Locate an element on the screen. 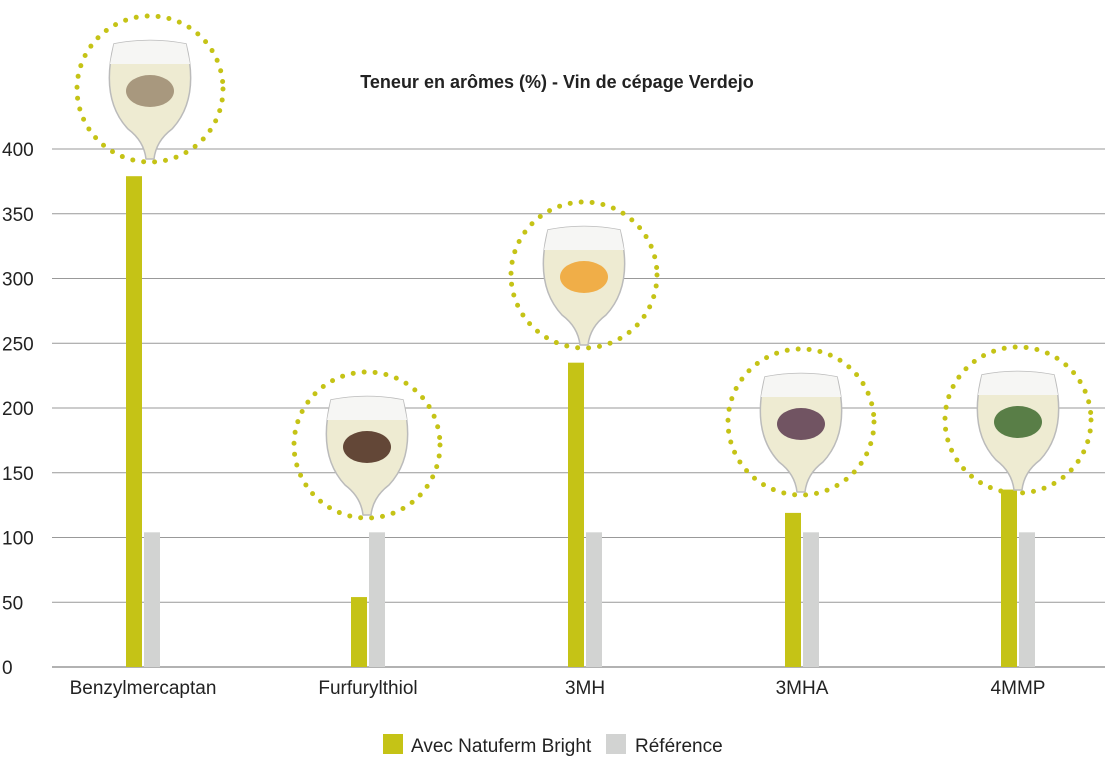 This screenshot has width=1119, height=775. x-tick-label: 3MH is located at coordinates (585, 688).